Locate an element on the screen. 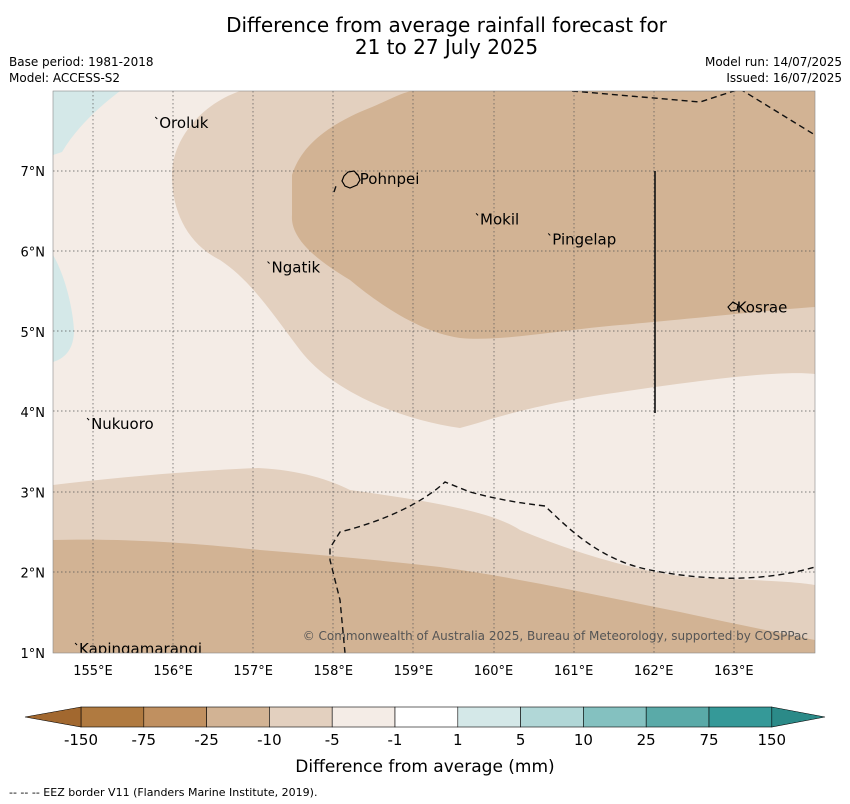 Image resolution: width=850 pixels, height=804 pixels. colorbar-axis-label: Difference from average (mm) is located at coordinates (424, 767).